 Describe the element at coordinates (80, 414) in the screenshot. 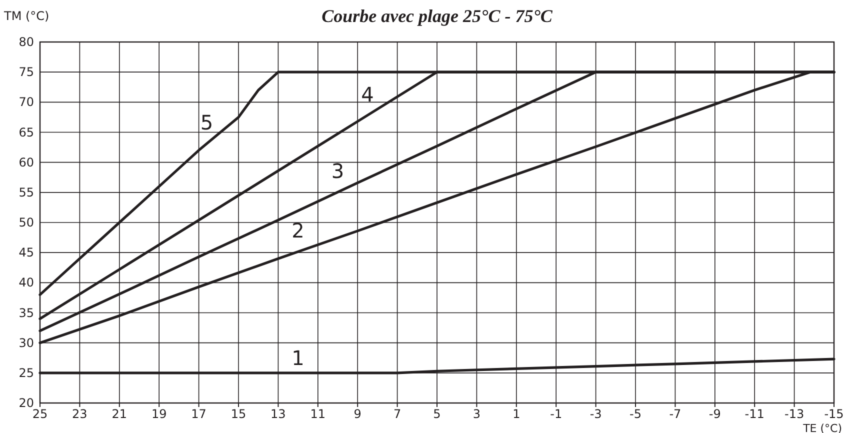

I see `x-tick-label: 23` at that location.